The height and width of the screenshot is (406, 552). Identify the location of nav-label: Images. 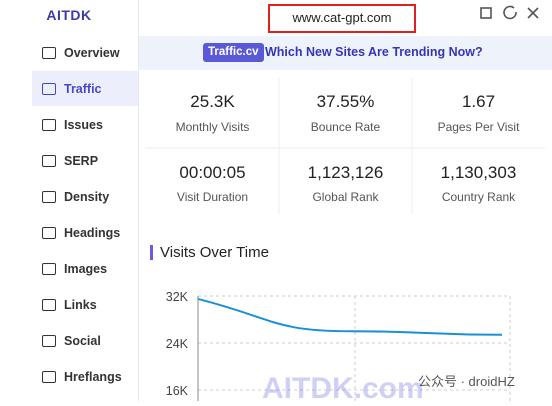
(86, 268).